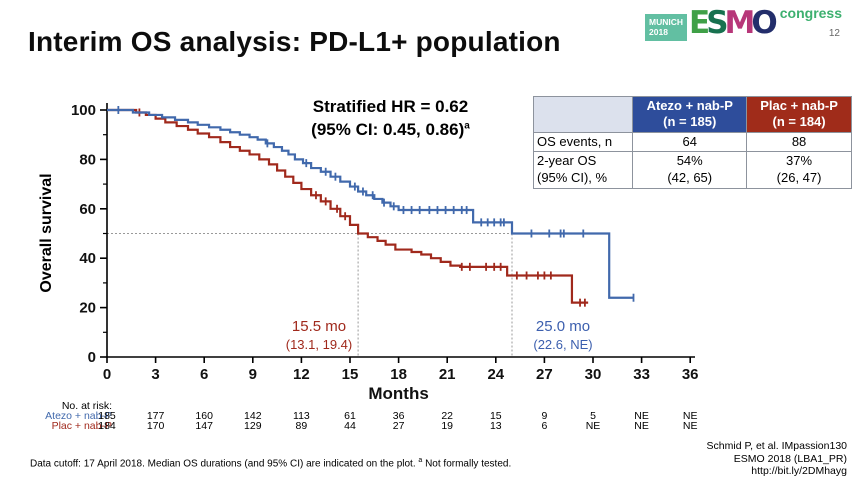 The width and height of the screenshot is (852, 478). I want to click on median-value-atezo: 25.0 mo, so click(563, 326).